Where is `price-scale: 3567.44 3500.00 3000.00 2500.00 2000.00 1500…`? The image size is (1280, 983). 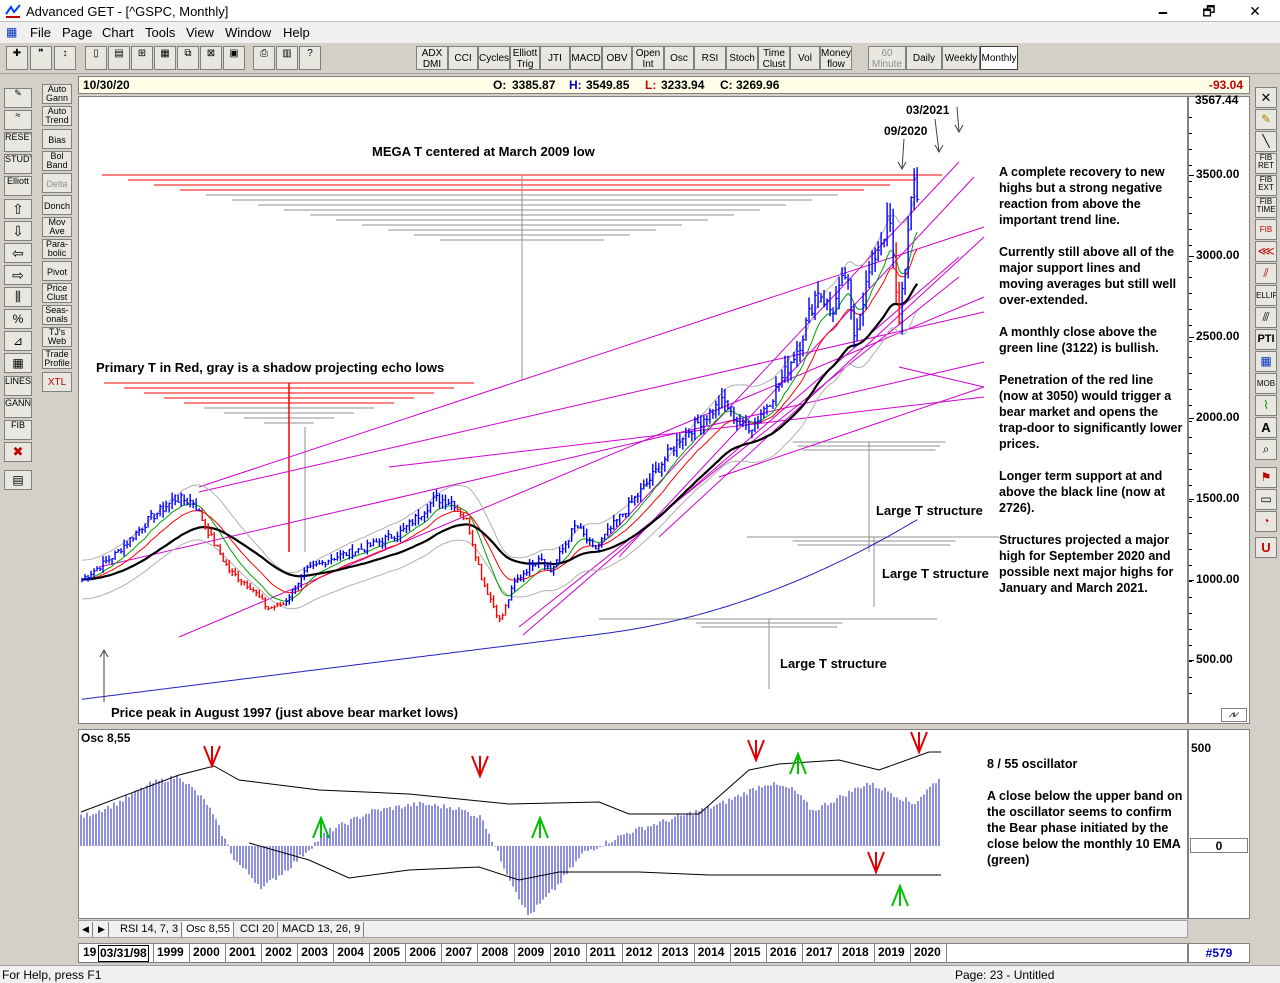 price-scale: 3567.44 3500.00 3000.00 2500.00 2000.00 1500… is located at coordinates (1219, 408).